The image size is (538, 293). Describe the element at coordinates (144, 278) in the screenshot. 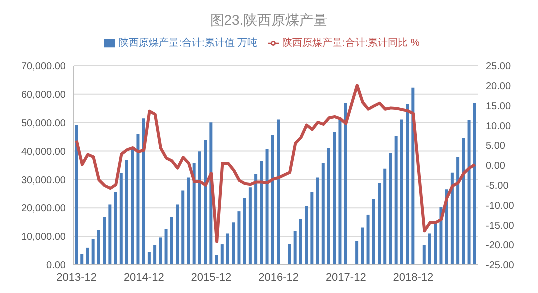

I see `x-tick-label: 2014-12` at that location.